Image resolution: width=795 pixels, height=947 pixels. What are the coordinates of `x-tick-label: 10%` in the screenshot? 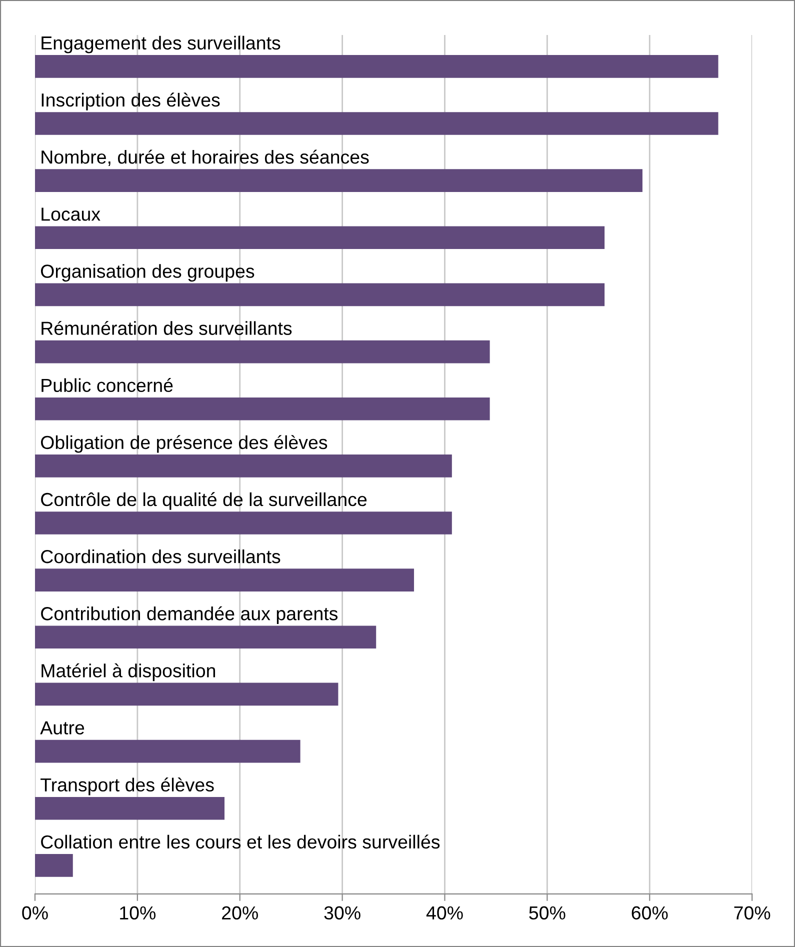 It's located at (138, 913).